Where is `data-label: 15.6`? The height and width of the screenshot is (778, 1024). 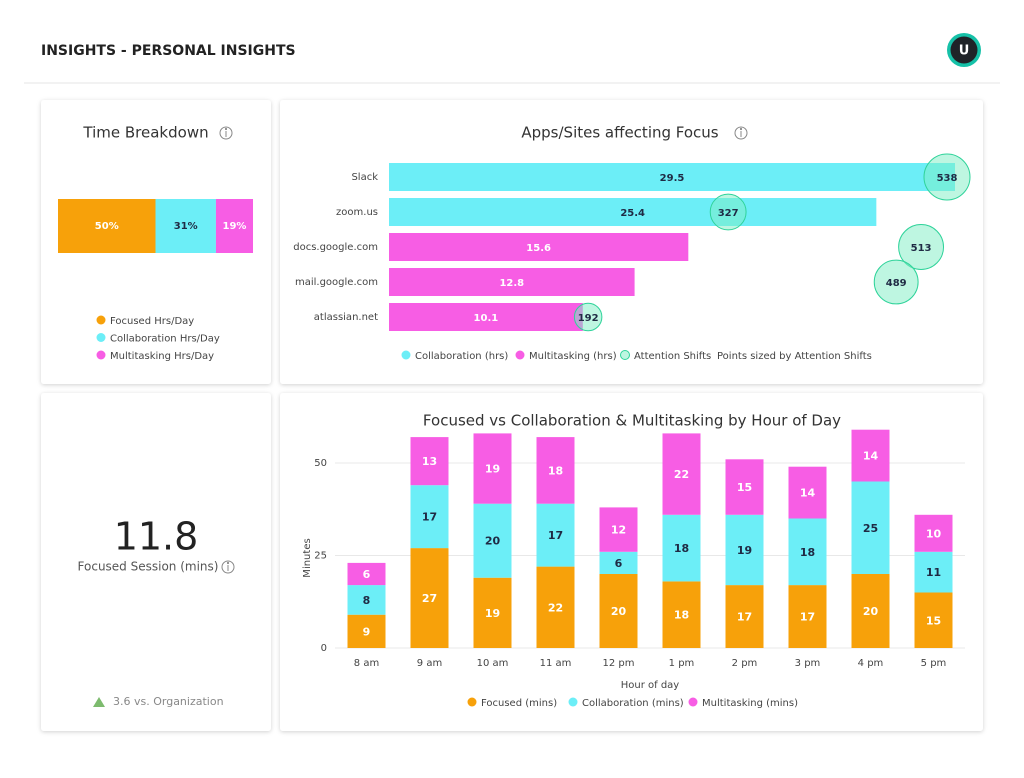 data-label: 15.6 is located at coordinates (538, 248).